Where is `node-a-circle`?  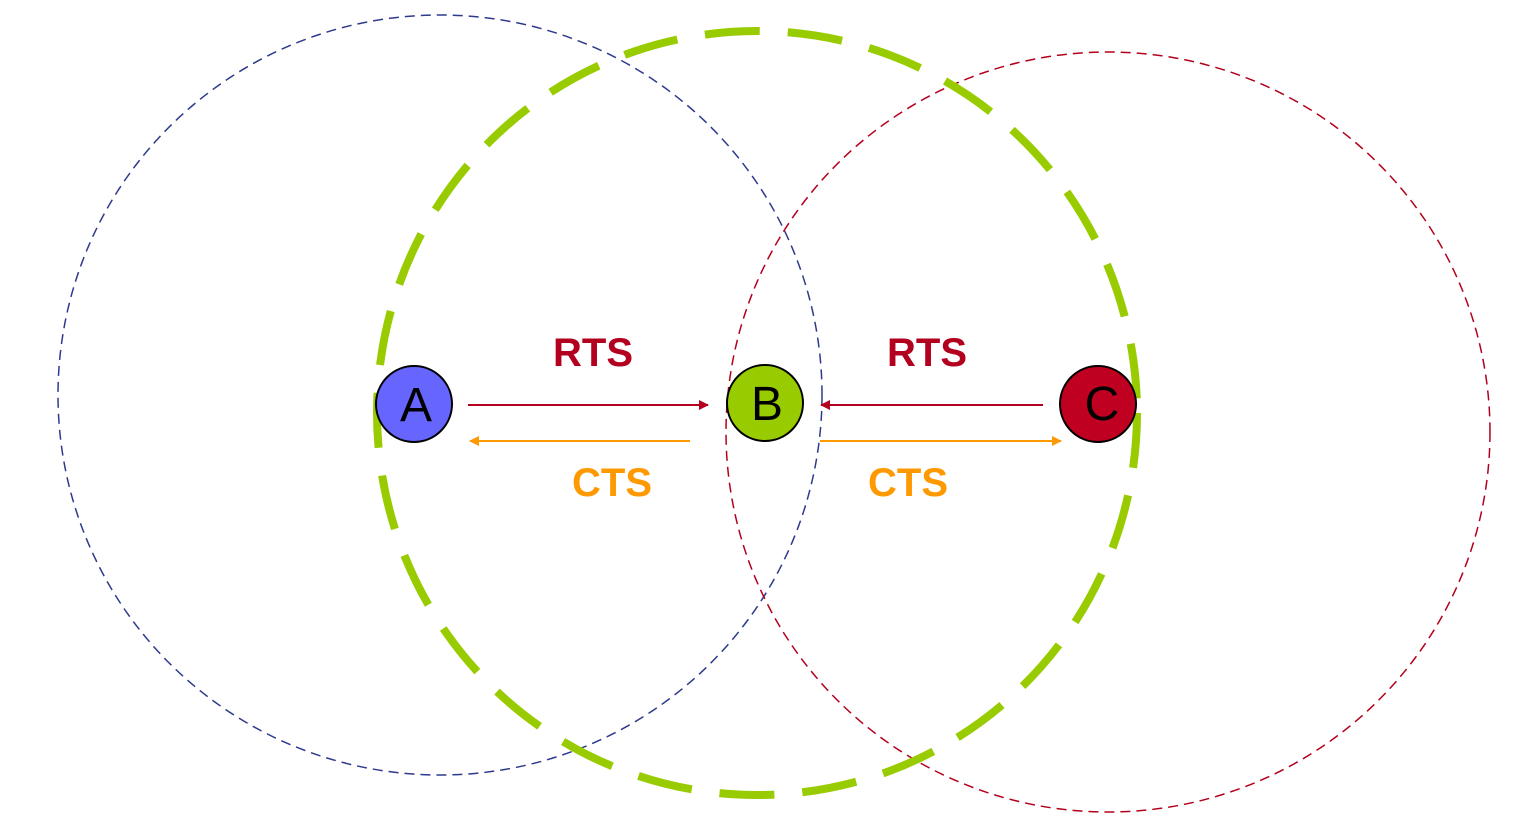 node-a-circle is located at coordinates (414, 404).